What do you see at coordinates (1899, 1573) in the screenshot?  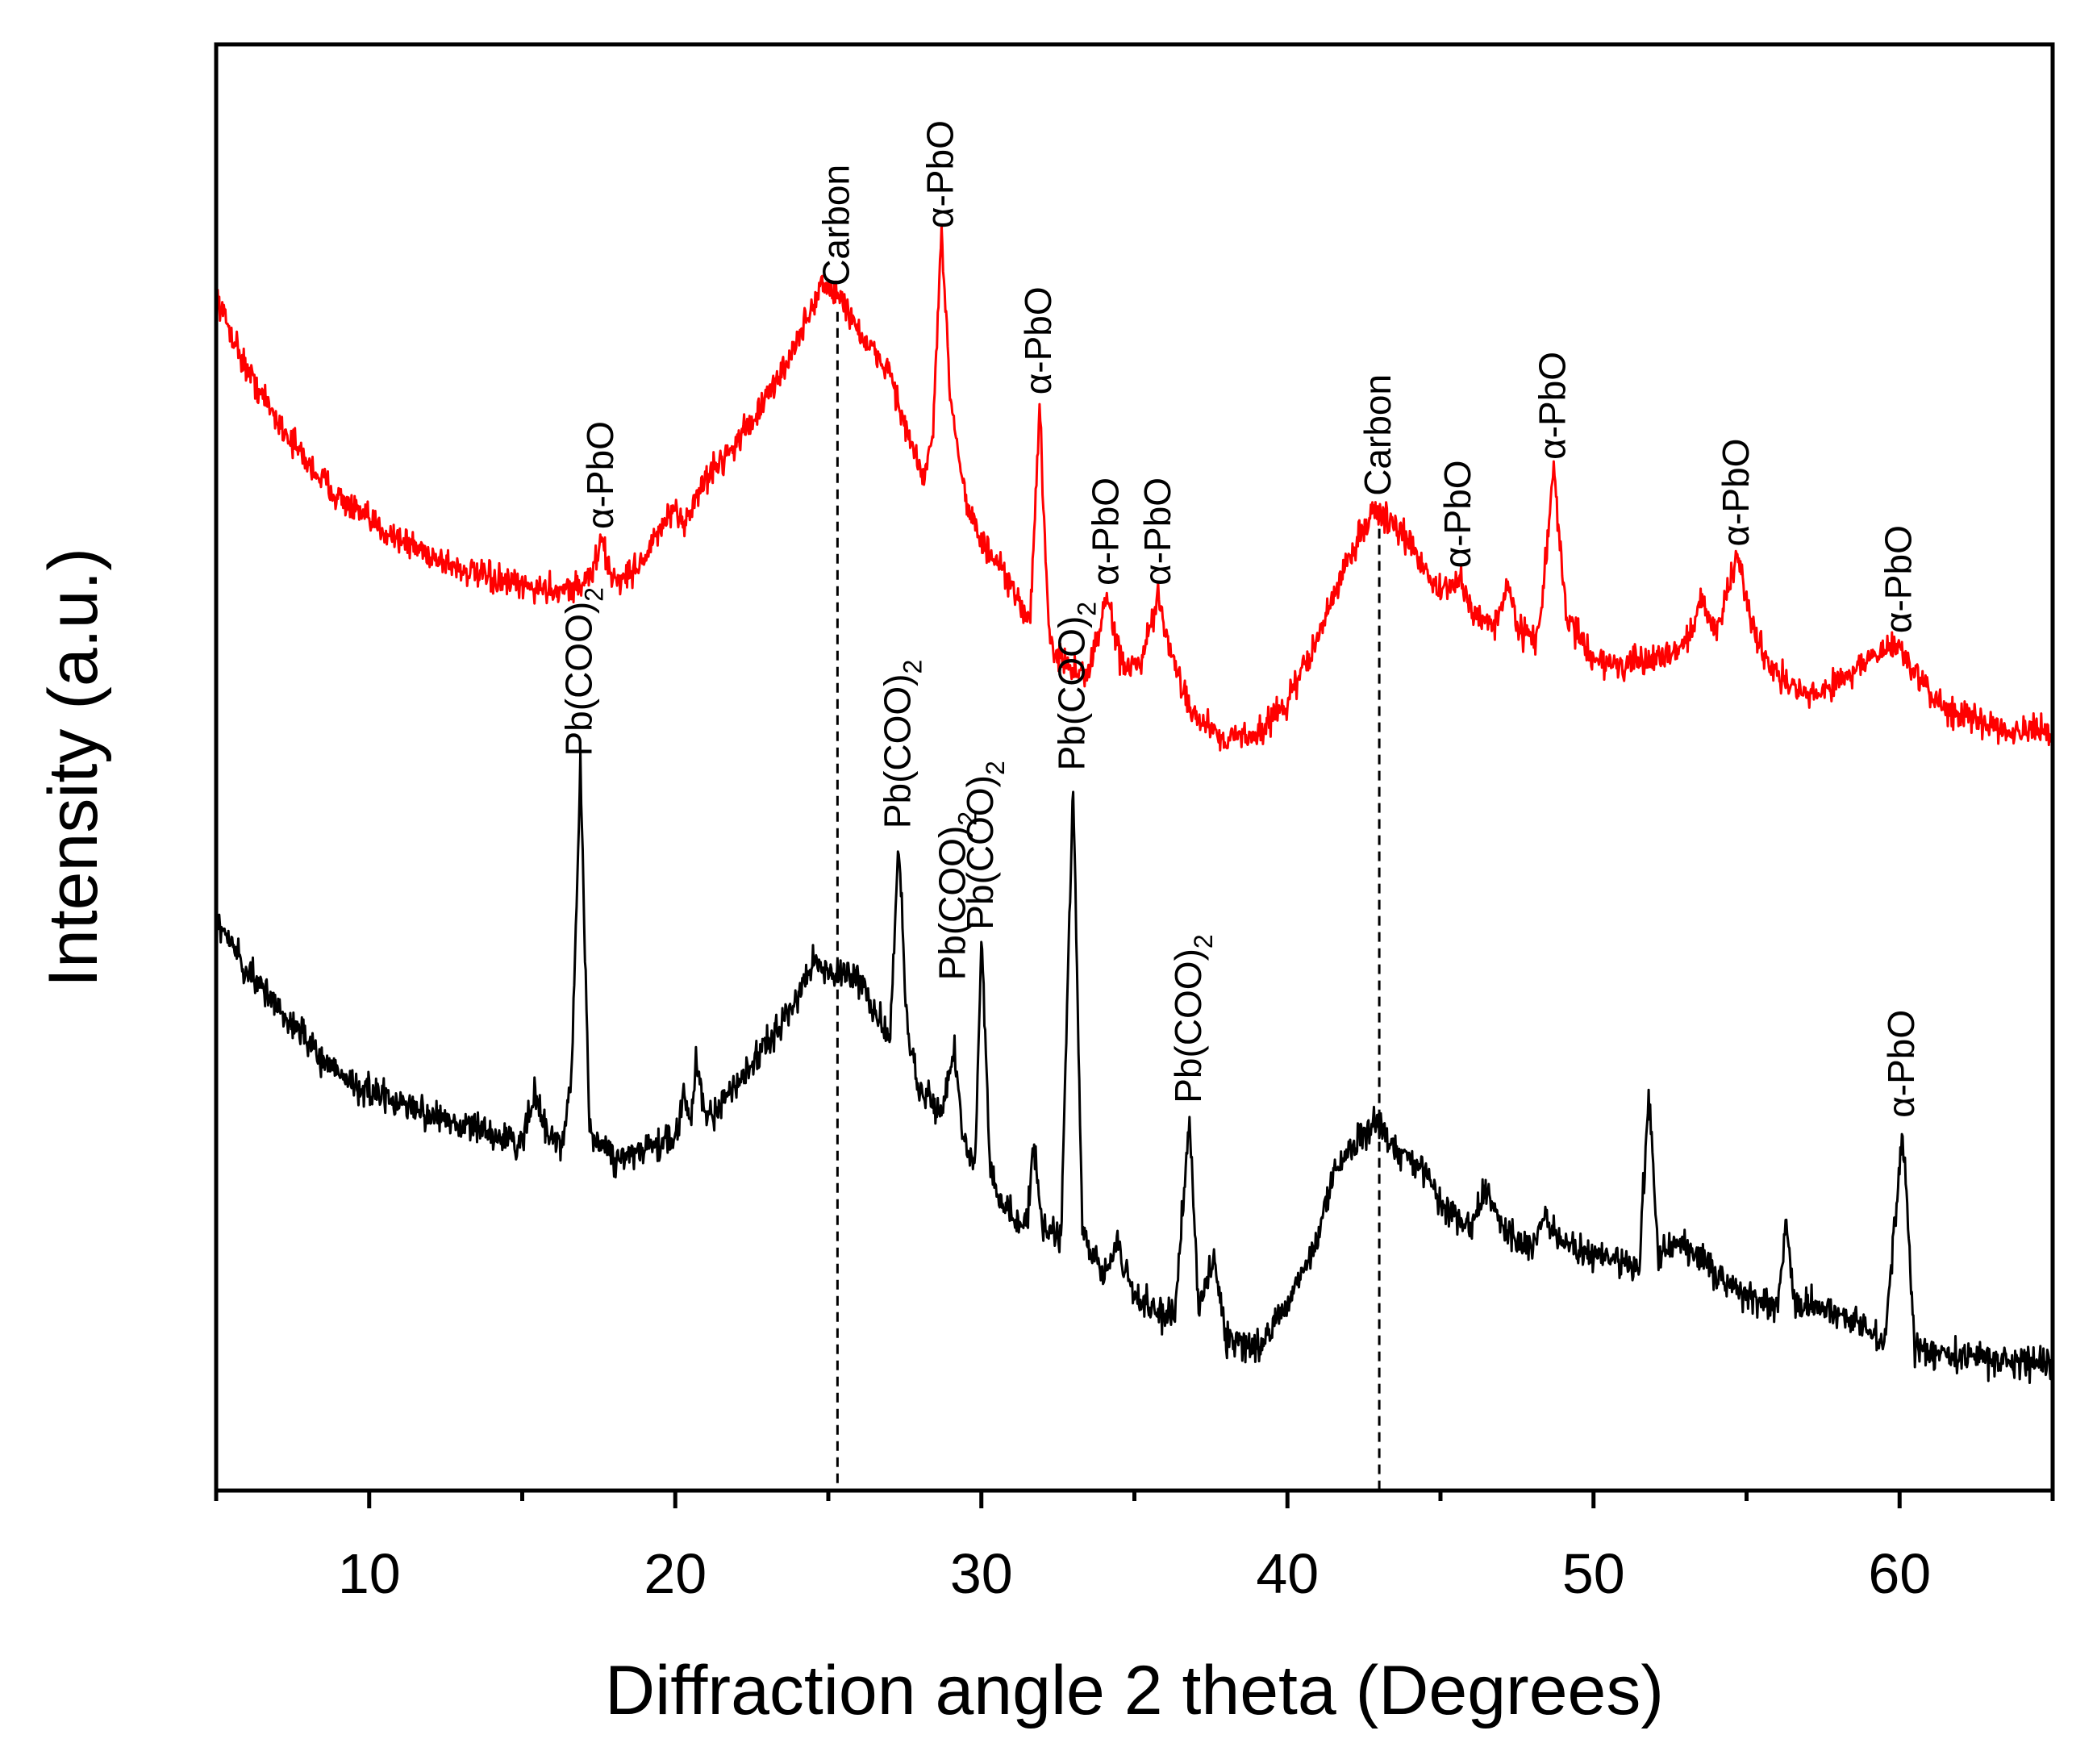 I see `x-tick-label: 60` at bounding box center [1899, 1573].